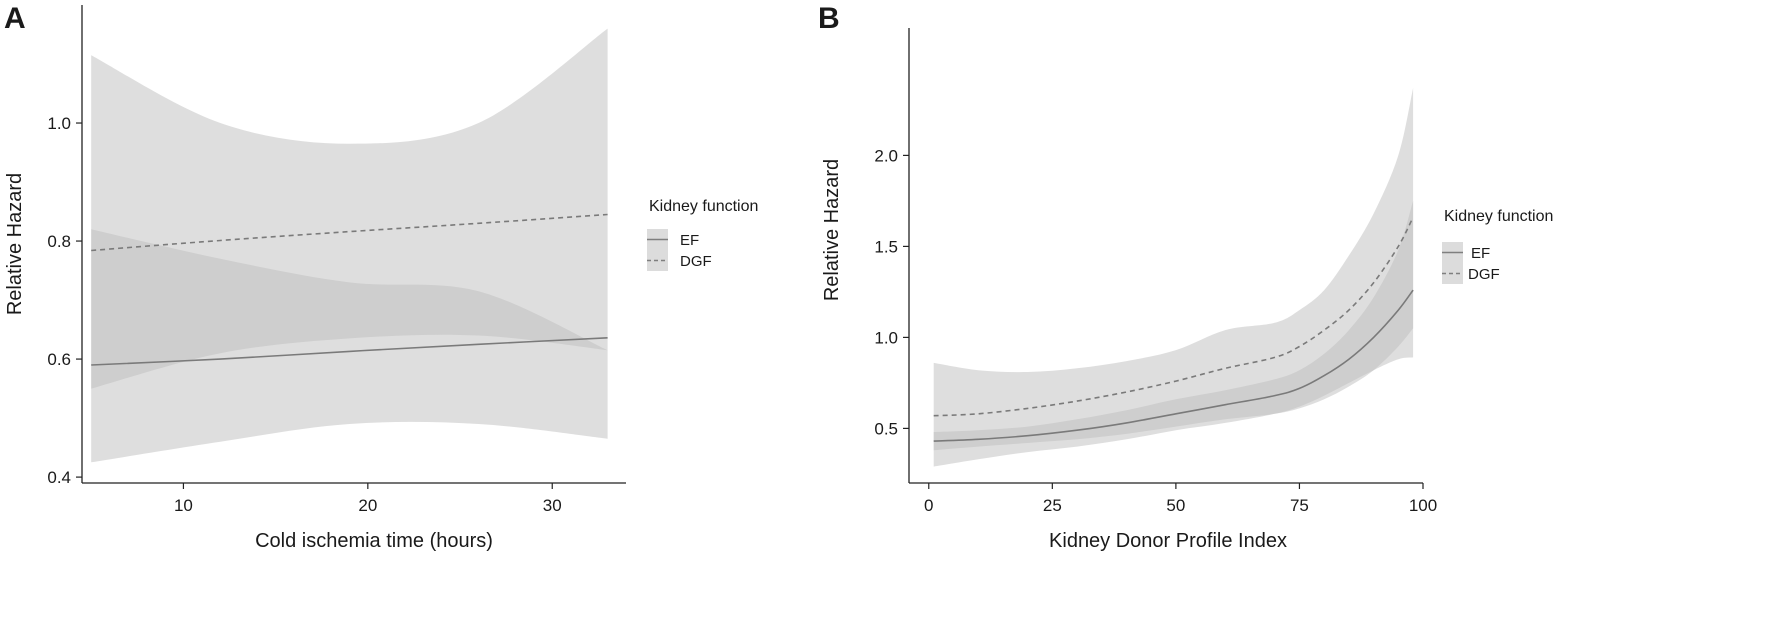  Describe the element at coordinates (829, 18) in the screenshot. I see `panel-label-b: B` at that location.